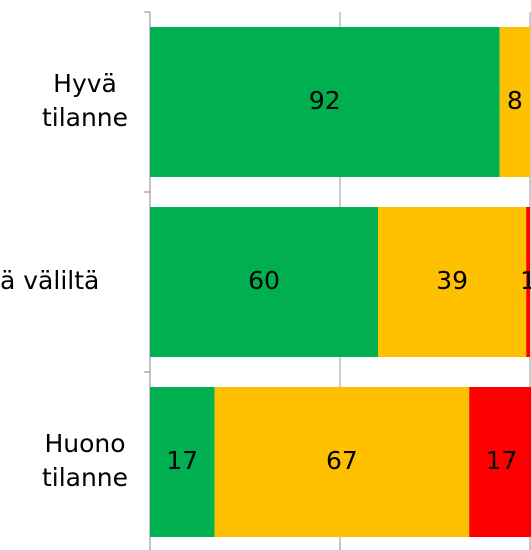 This screenshot has height=550, width=531. I want to click on data-label: 67, so click(342, 460).